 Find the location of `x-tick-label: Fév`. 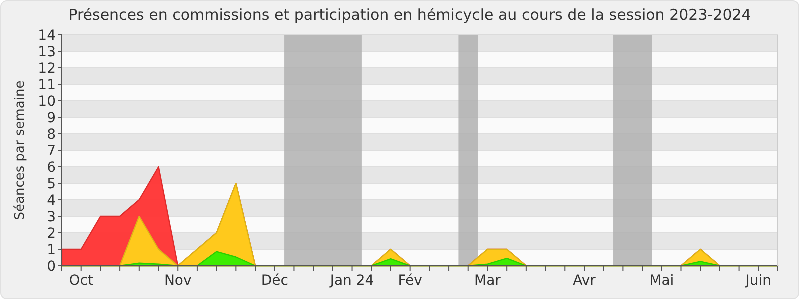

x-tick-label: Fév is located at coordinates (410, 281).